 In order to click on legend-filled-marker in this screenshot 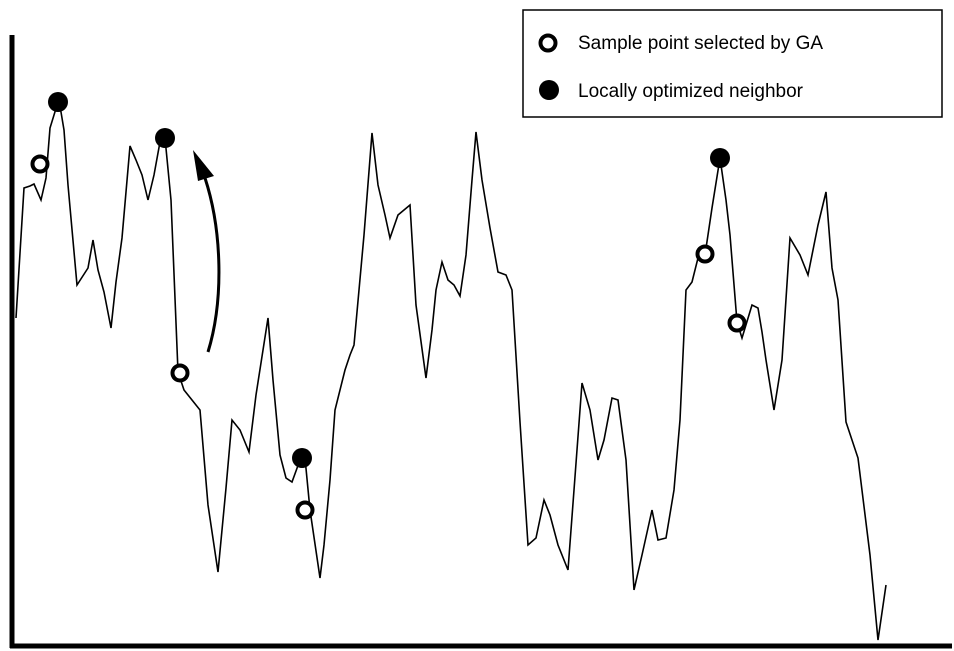, I will do `click(549, 90)`.